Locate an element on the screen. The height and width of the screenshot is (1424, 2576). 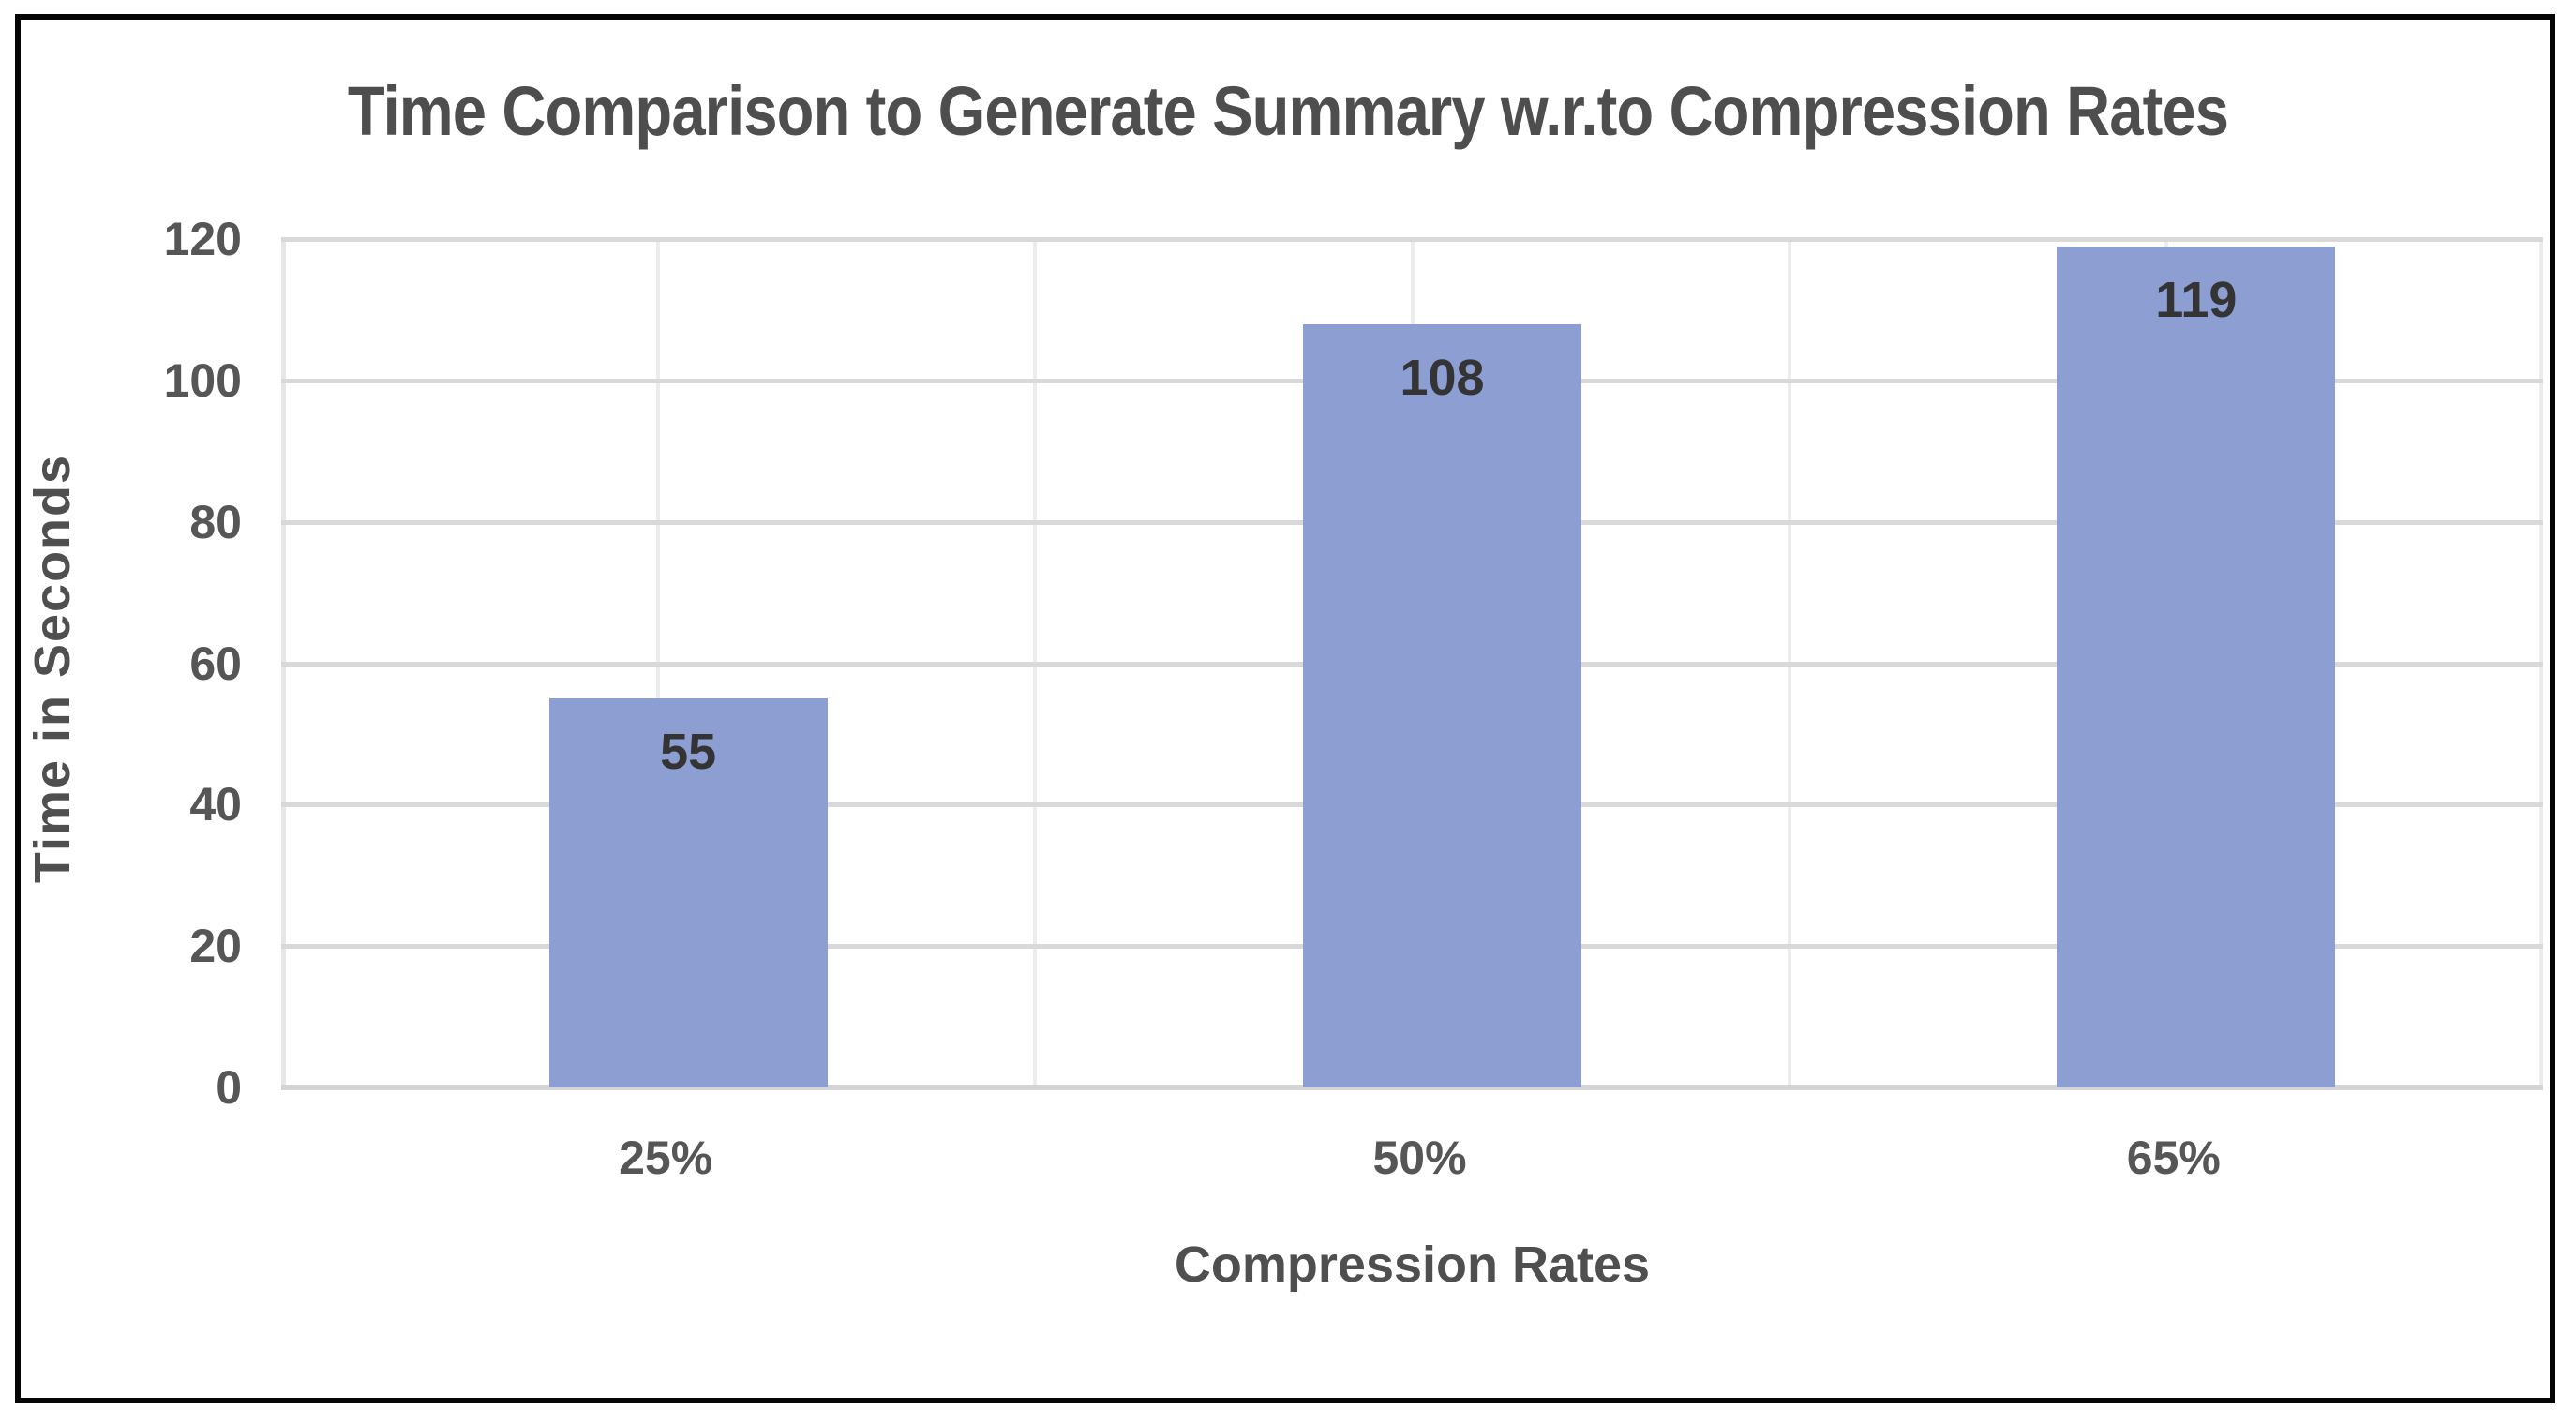
x-tick-label: 25% is located at coordinates (666, 1158).